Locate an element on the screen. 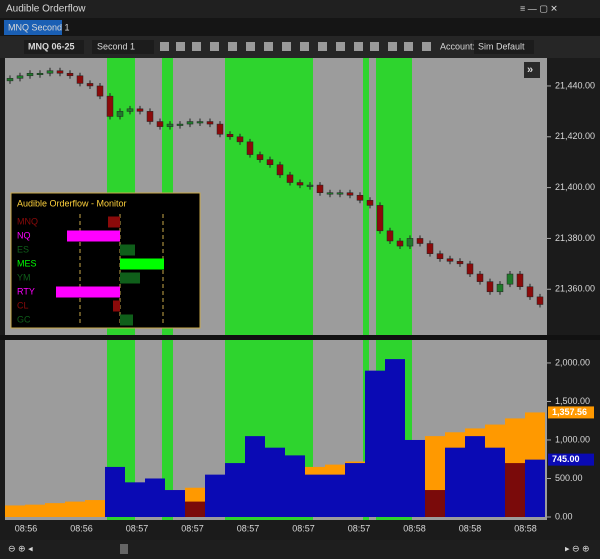 The width and height of the screenshot is (600, 559). expand-button is located at coordinates (532, 70).